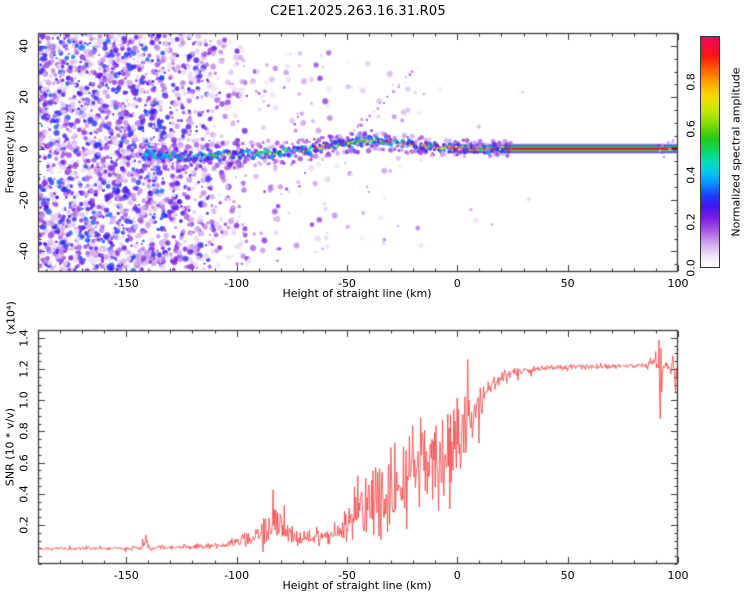 This screenshot has width=750, height=600. Describe the element at coordinates (567, 283) in the screenshot. I see `spectrogram-x-tick-label: 50` at that location.